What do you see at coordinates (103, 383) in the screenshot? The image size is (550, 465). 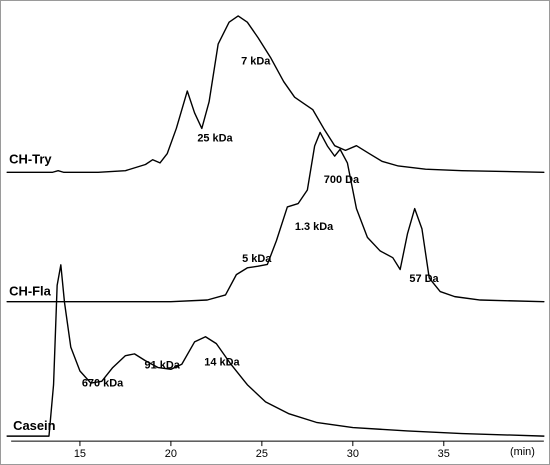 I see `annotation-670kda: 670 kDa` at bounding box center [103, 383].